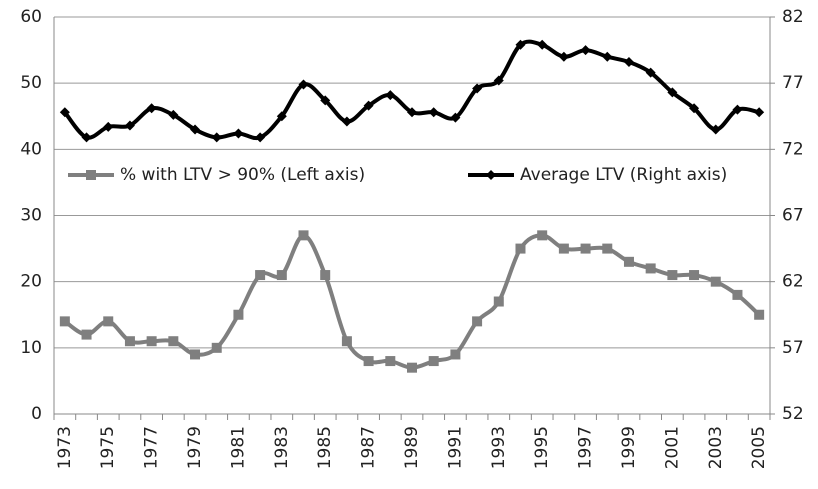 This screenshot has width=818, height=489. What do you see at coordinates (31, 83) in the screenshot?
I see `y-tick-label: 50` at bounding box center [31, 83].